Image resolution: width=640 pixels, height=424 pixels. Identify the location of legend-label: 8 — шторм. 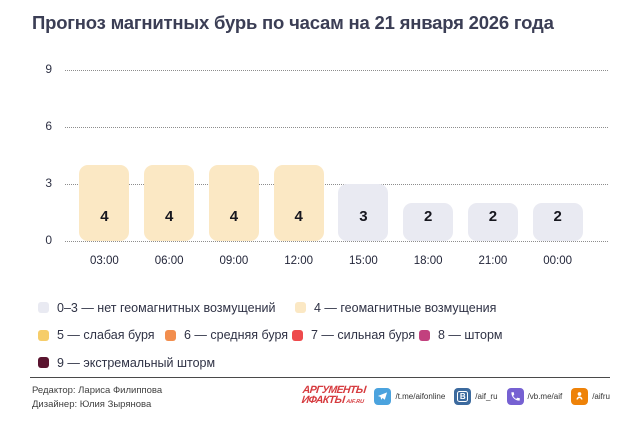
(470, 335).